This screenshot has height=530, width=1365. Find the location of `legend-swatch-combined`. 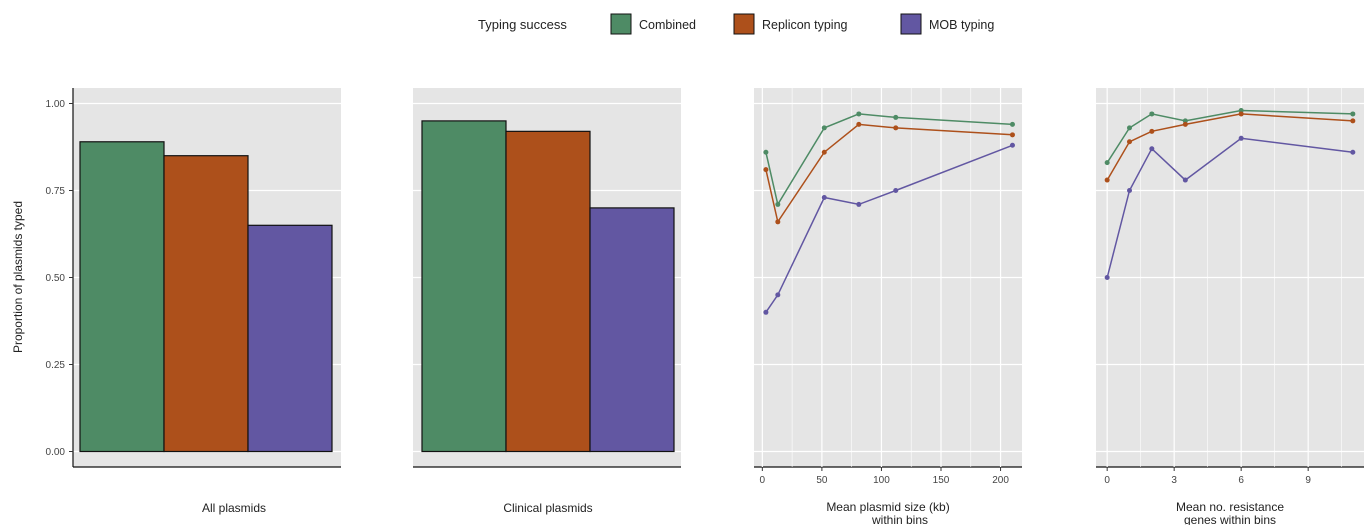

legend-swatch-combined is located at coordinates (621, 24).